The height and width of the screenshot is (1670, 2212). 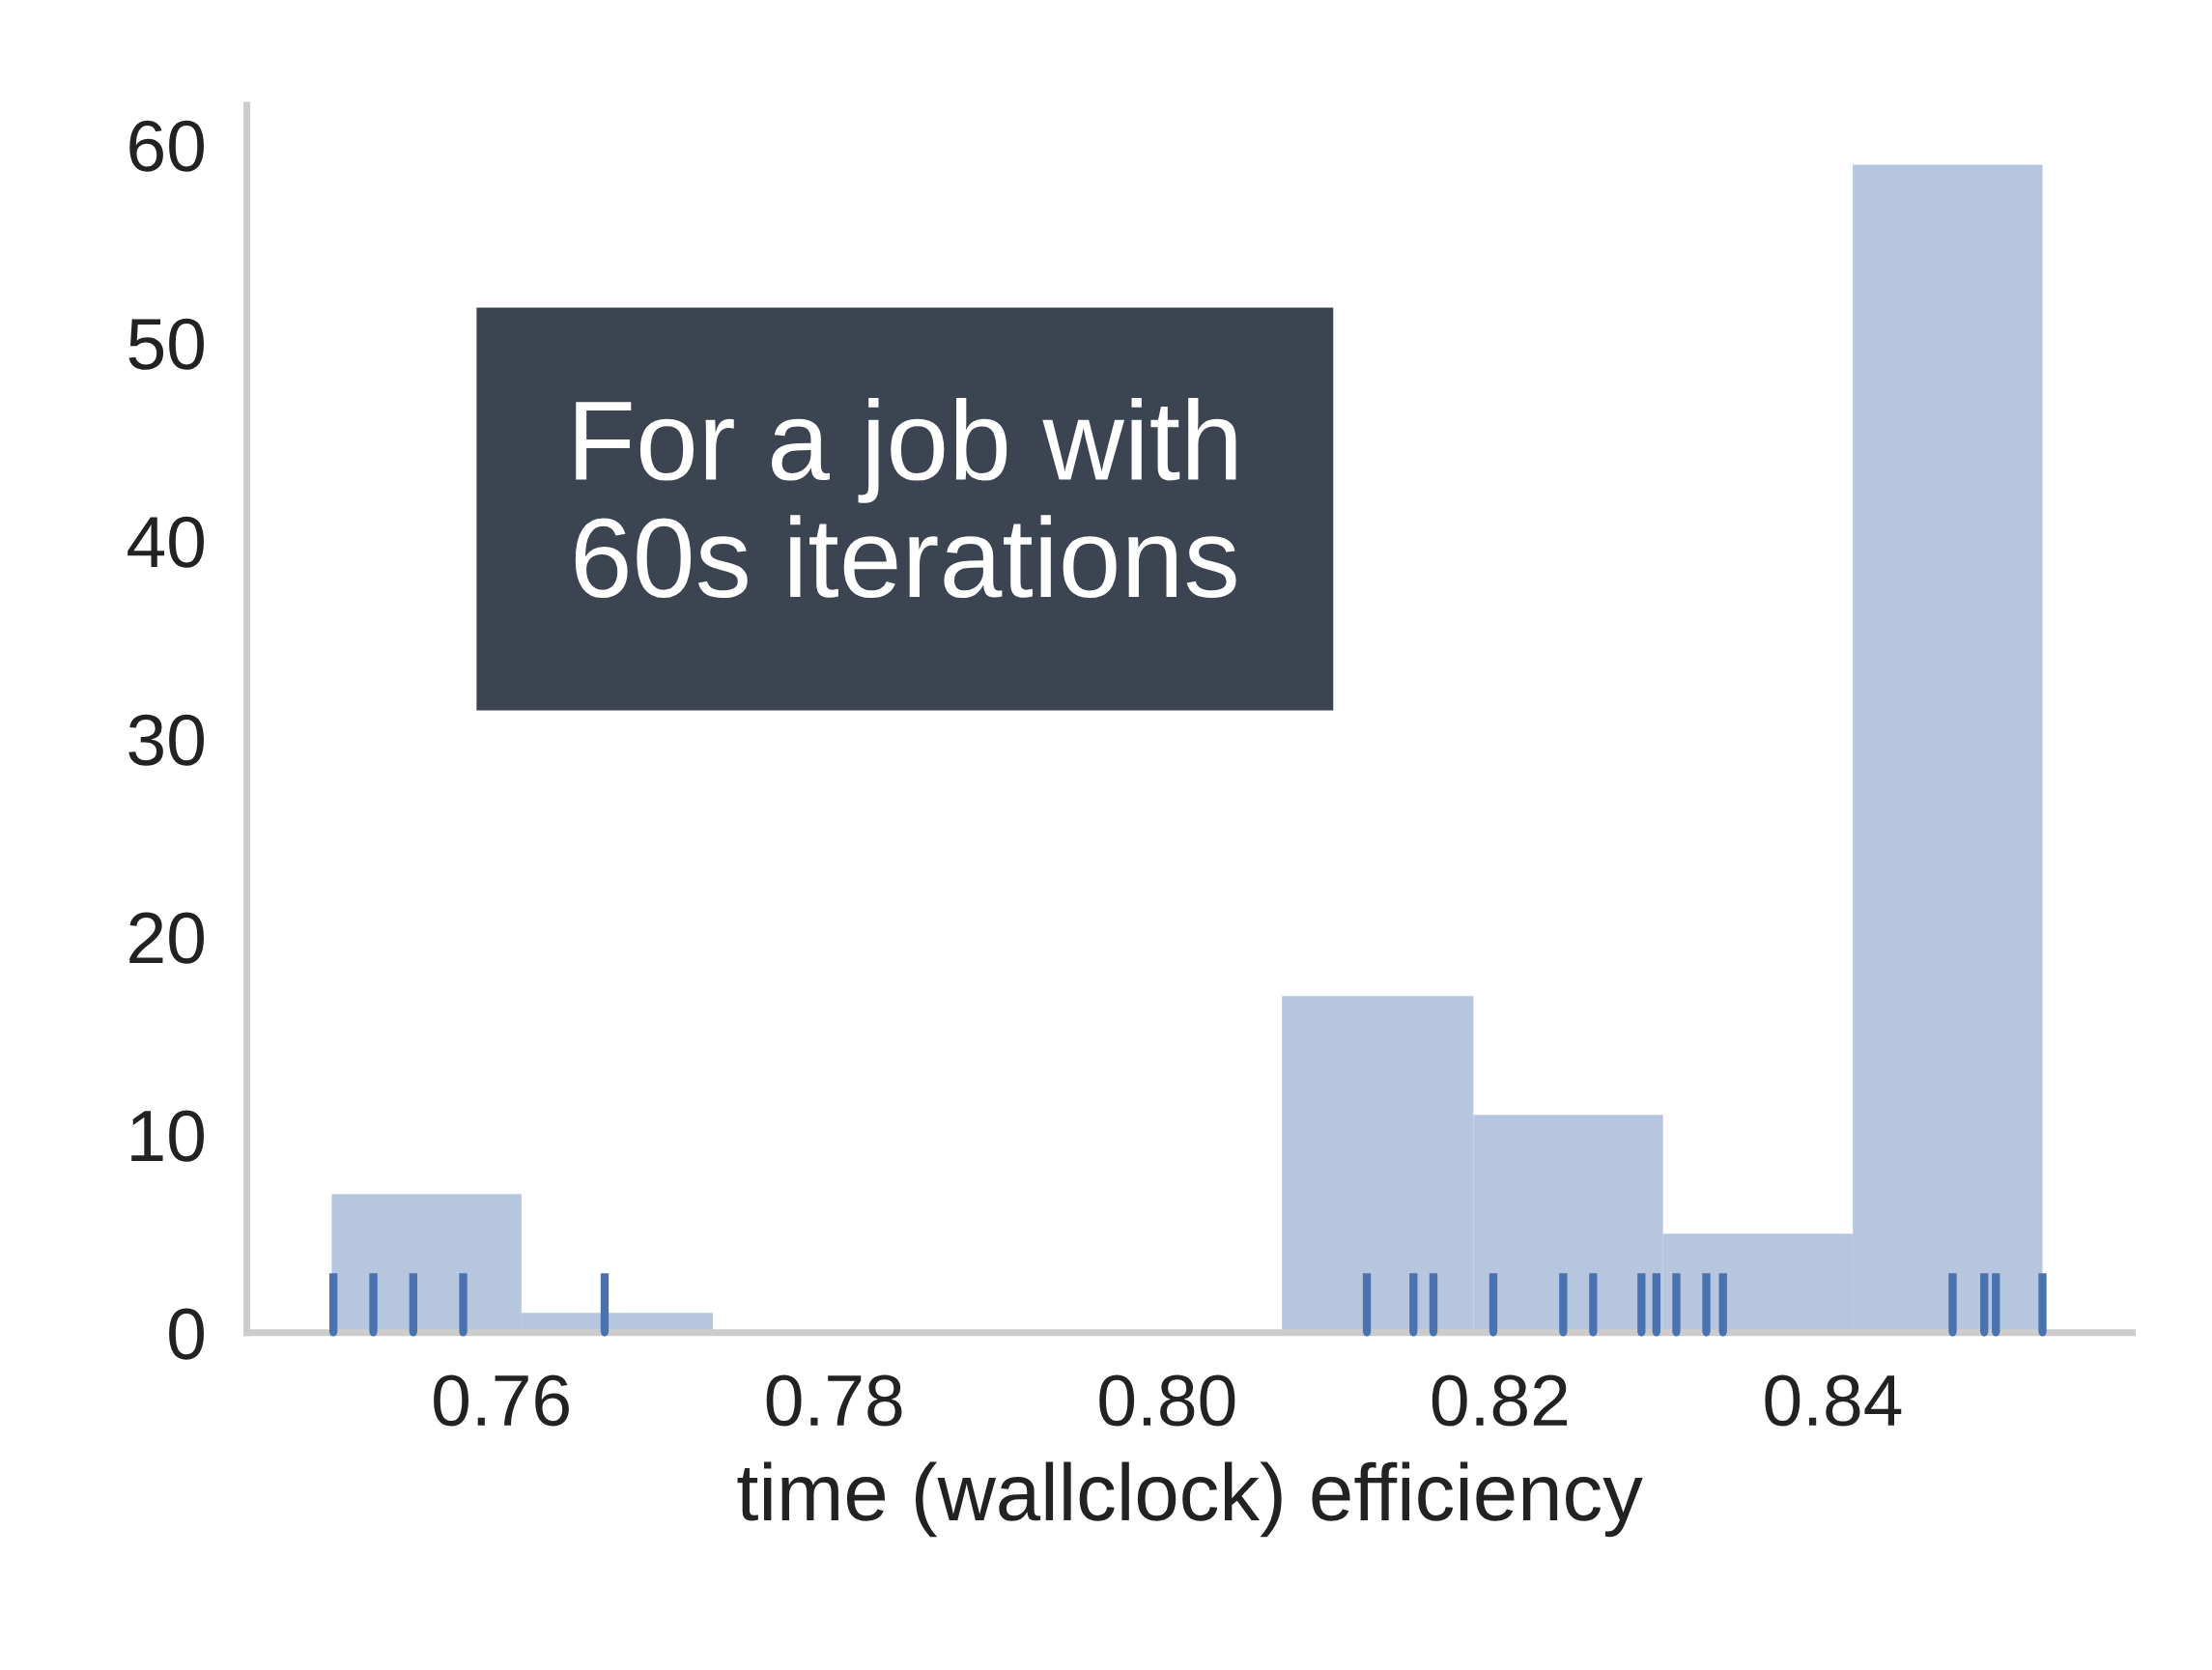 I want to click on y-tick-label: 40, so click(x=166, y=542).